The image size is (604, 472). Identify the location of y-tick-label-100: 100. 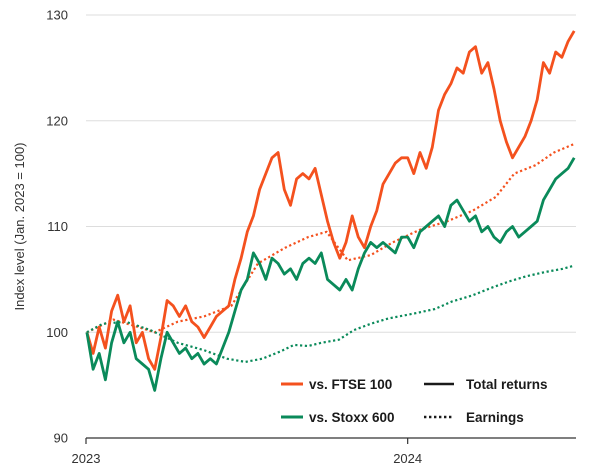
(57, 332).